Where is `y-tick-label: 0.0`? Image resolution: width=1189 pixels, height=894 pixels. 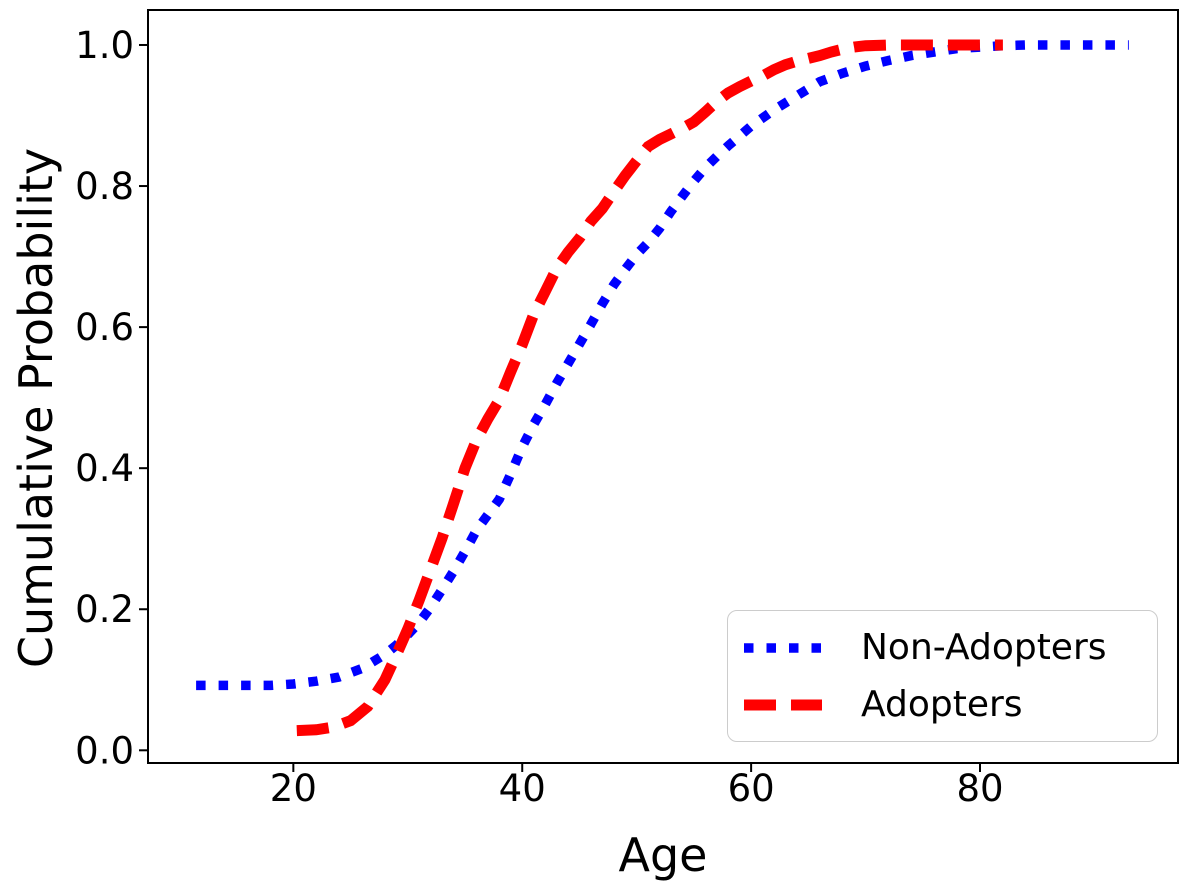
y-tick-label: 0.0 is located at coordinates (104, 750).